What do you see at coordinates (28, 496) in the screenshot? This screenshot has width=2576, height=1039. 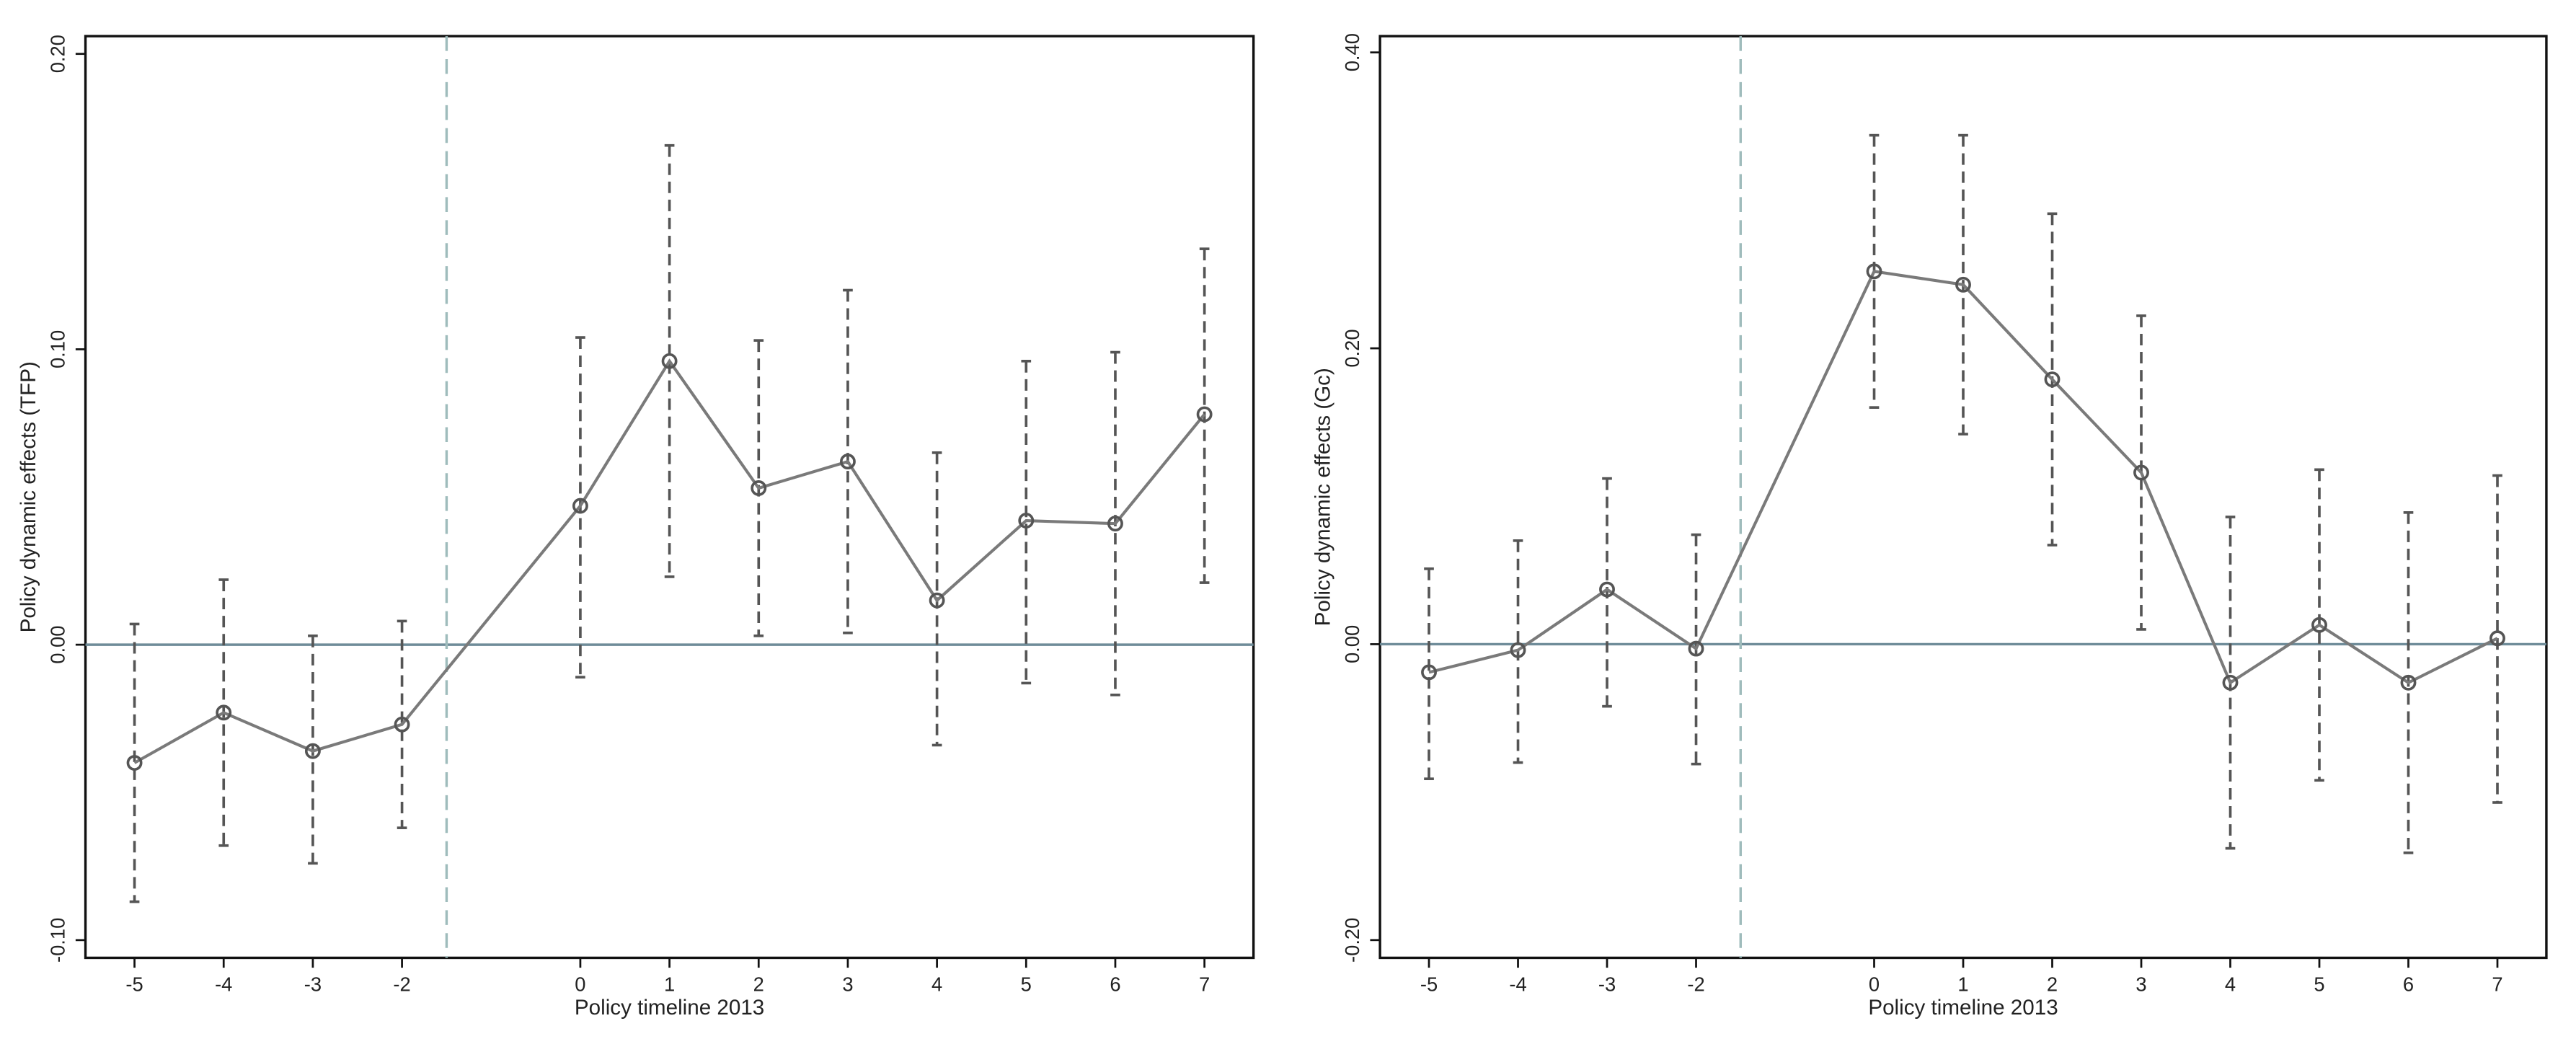 I see `y-axis-label: Policy dynamic effects (TFP)` at bounding box center [28, 496].